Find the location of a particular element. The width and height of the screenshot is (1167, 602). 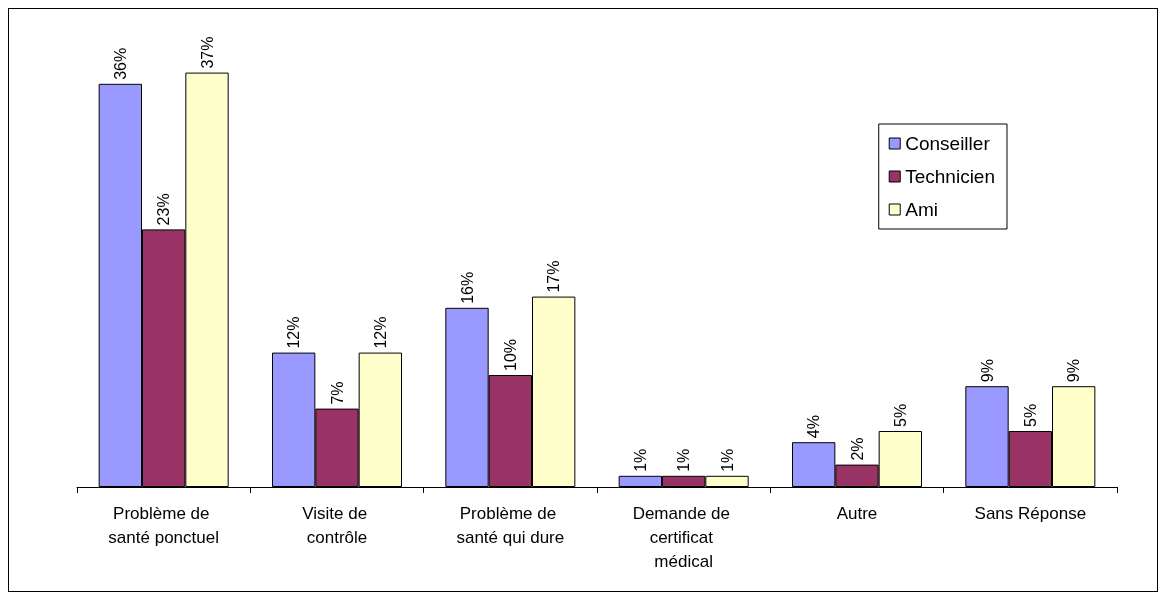

x-tick-label: Problème de santé ponctuel is located at coordinates (163, 525).